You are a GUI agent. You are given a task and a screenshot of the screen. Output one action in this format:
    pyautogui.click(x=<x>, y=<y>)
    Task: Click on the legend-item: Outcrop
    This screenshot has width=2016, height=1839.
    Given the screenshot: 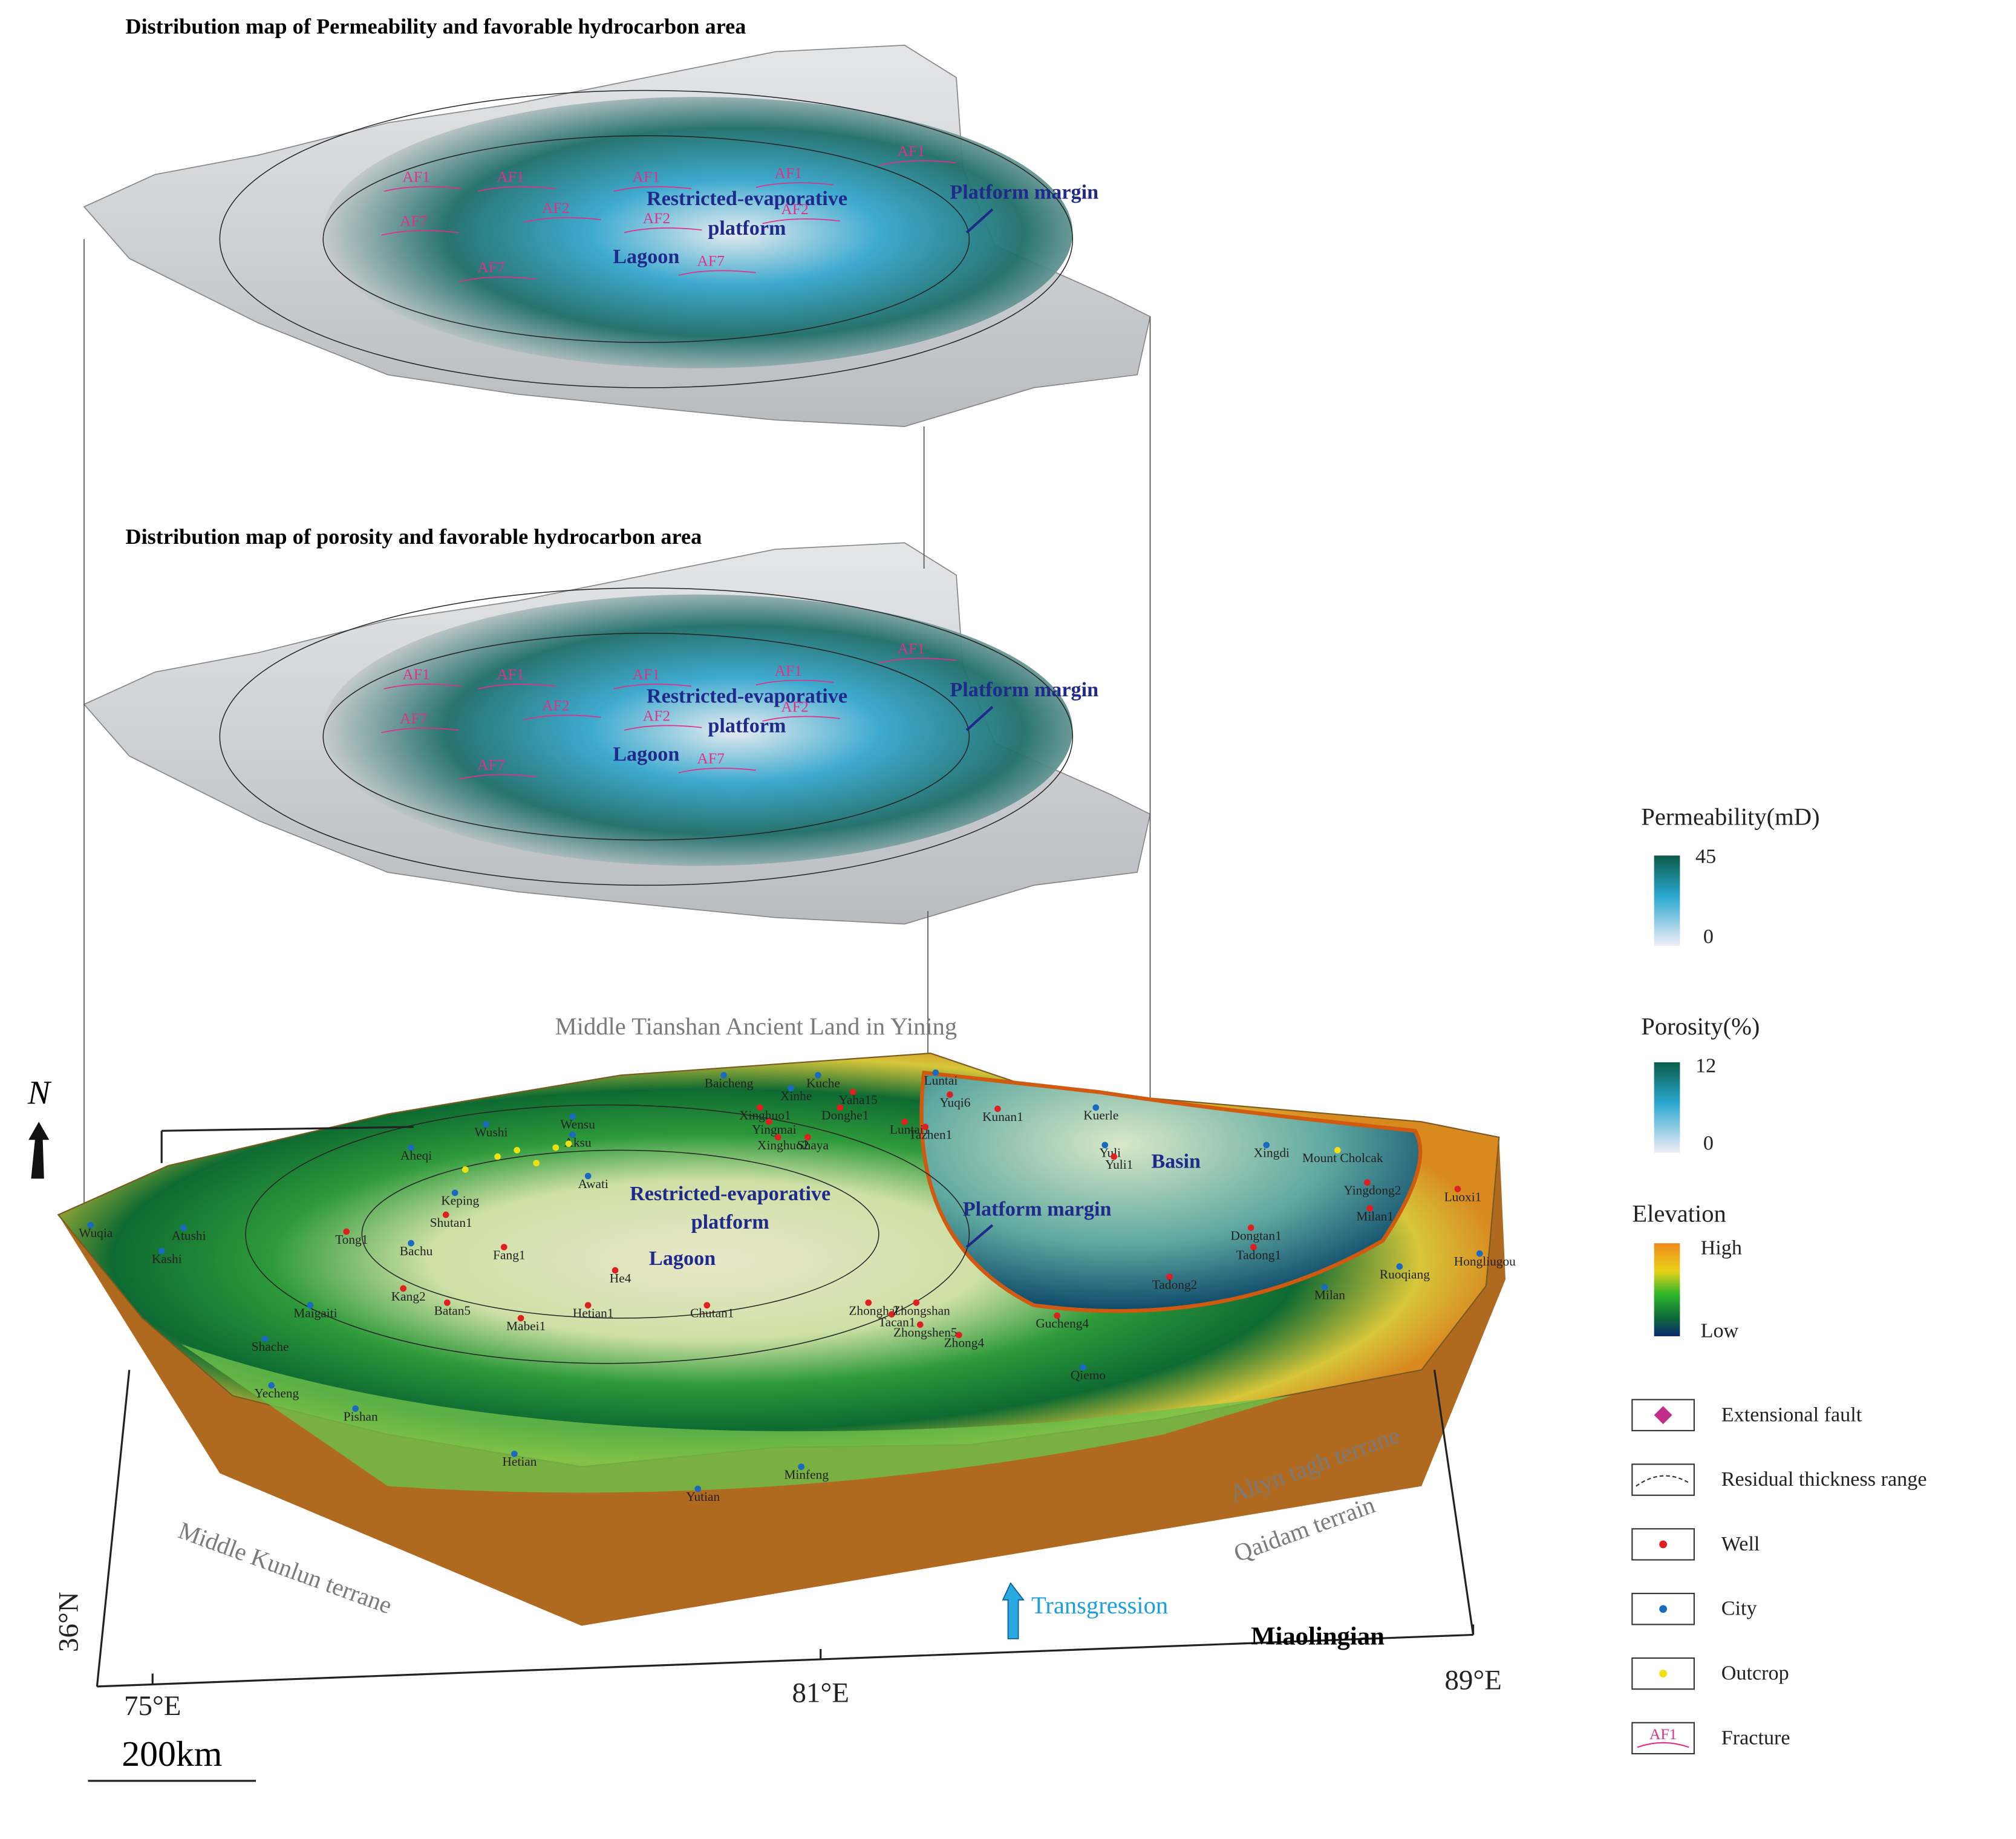 What is the action you would take?
    pyautogui.click(x=1755, y=1673)
    